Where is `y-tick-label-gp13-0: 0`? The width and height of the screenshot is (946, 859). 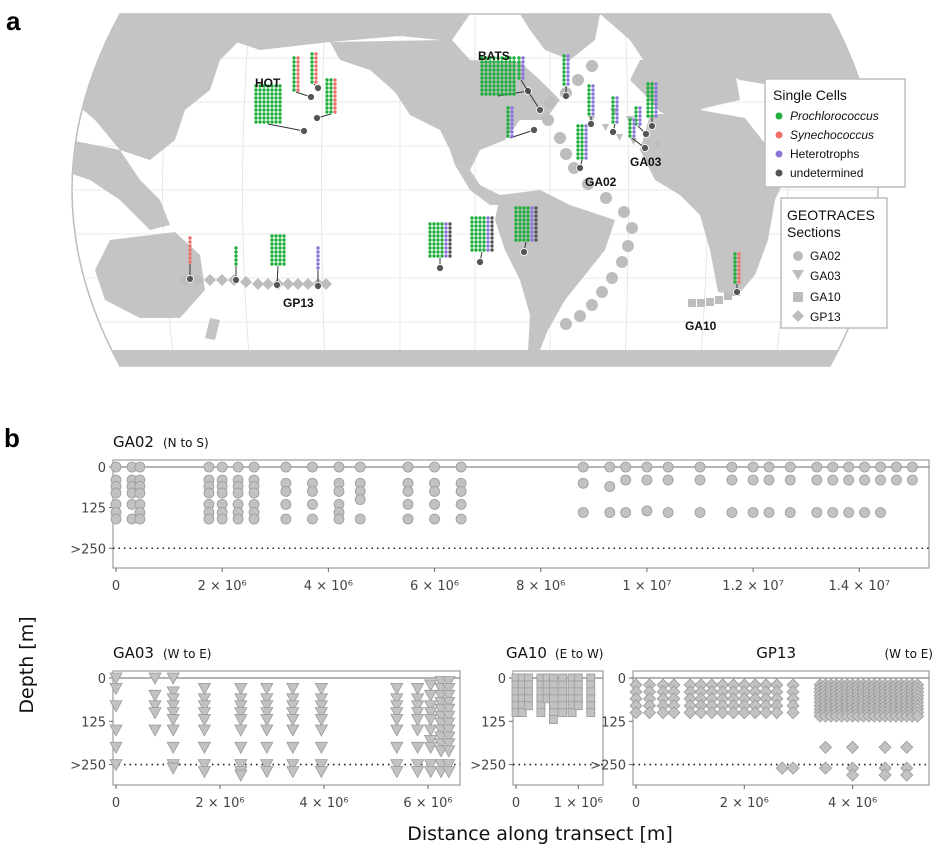
y-tick-label-gp13-0: 0 is located at coordinates (622, 679).